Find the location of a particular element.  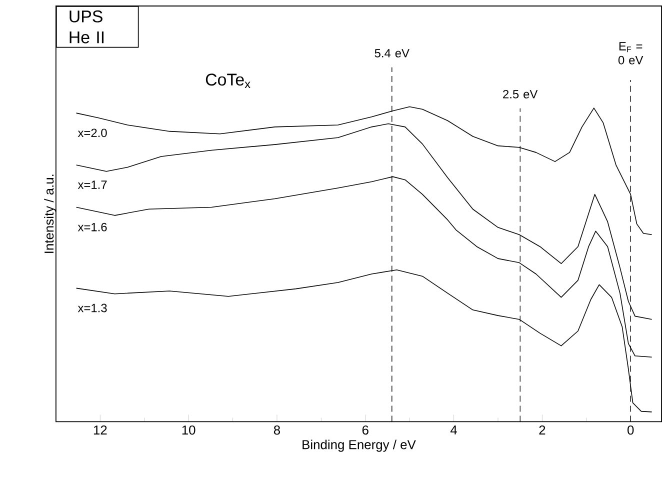

x-tick-label: 12 is located at coordinates (100, 430).